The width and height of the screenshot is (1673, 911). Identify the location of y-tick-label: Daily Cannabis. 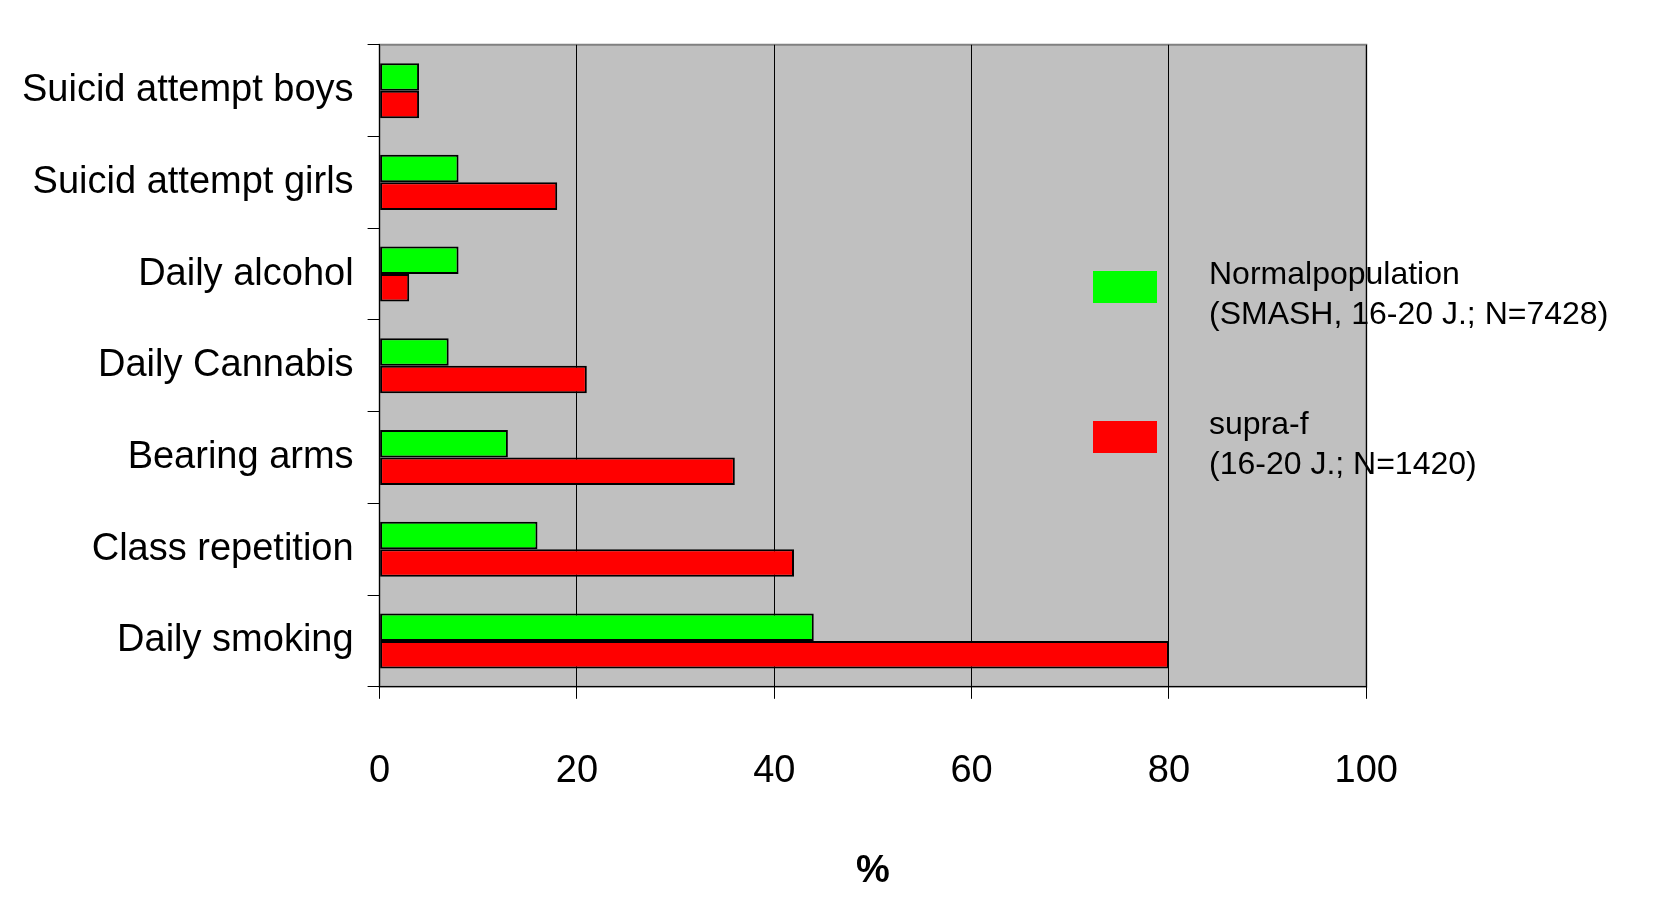
(226, 363).